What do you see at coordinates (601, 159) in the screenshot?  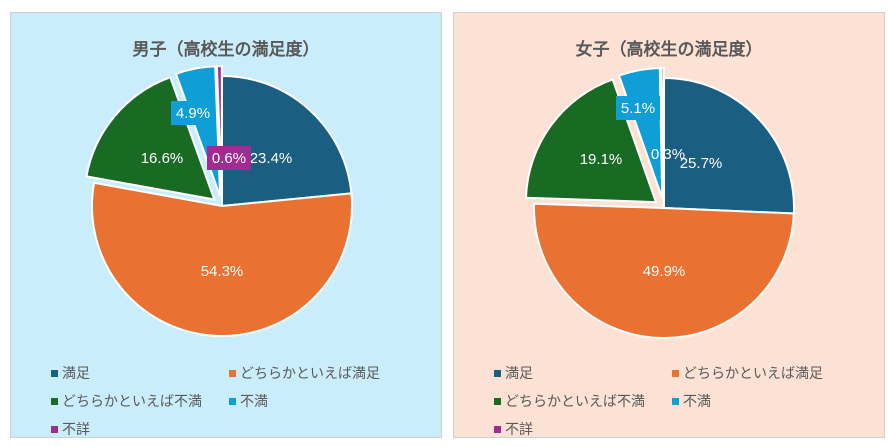 I see `data-label-somewhat-dissatisfied: 19.1%` at bounding box center [601, 159].